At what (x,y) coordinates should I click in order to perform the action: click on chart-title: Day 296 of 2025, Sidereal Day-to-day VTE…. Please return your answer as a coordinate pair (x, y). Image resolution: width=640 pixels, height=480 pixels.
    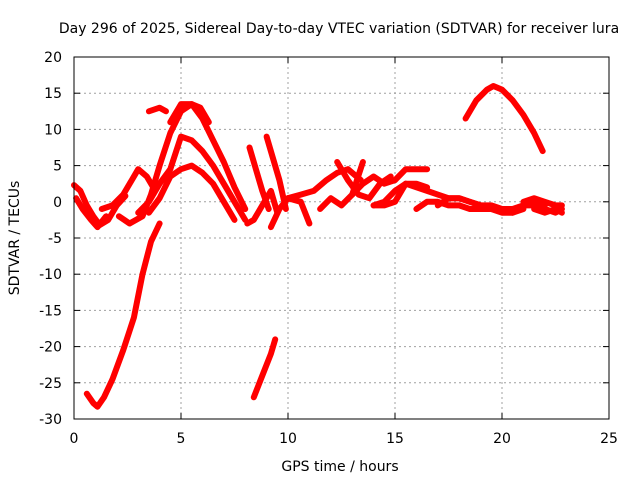
    Looking at the image, I should click on (339, 29).